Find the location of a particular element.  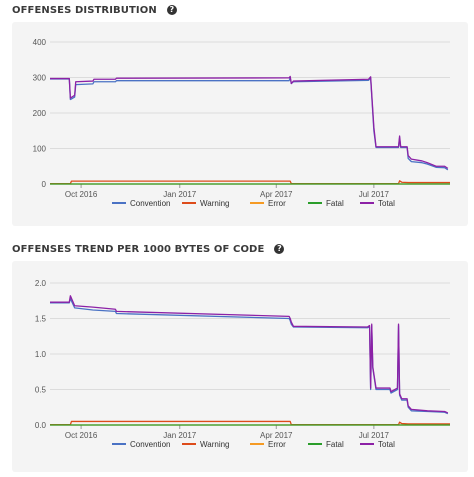

chart-2-header: OFFENSES TREND PER 1000 BYTES OF CODE ? is located at coordinates (148, 249).